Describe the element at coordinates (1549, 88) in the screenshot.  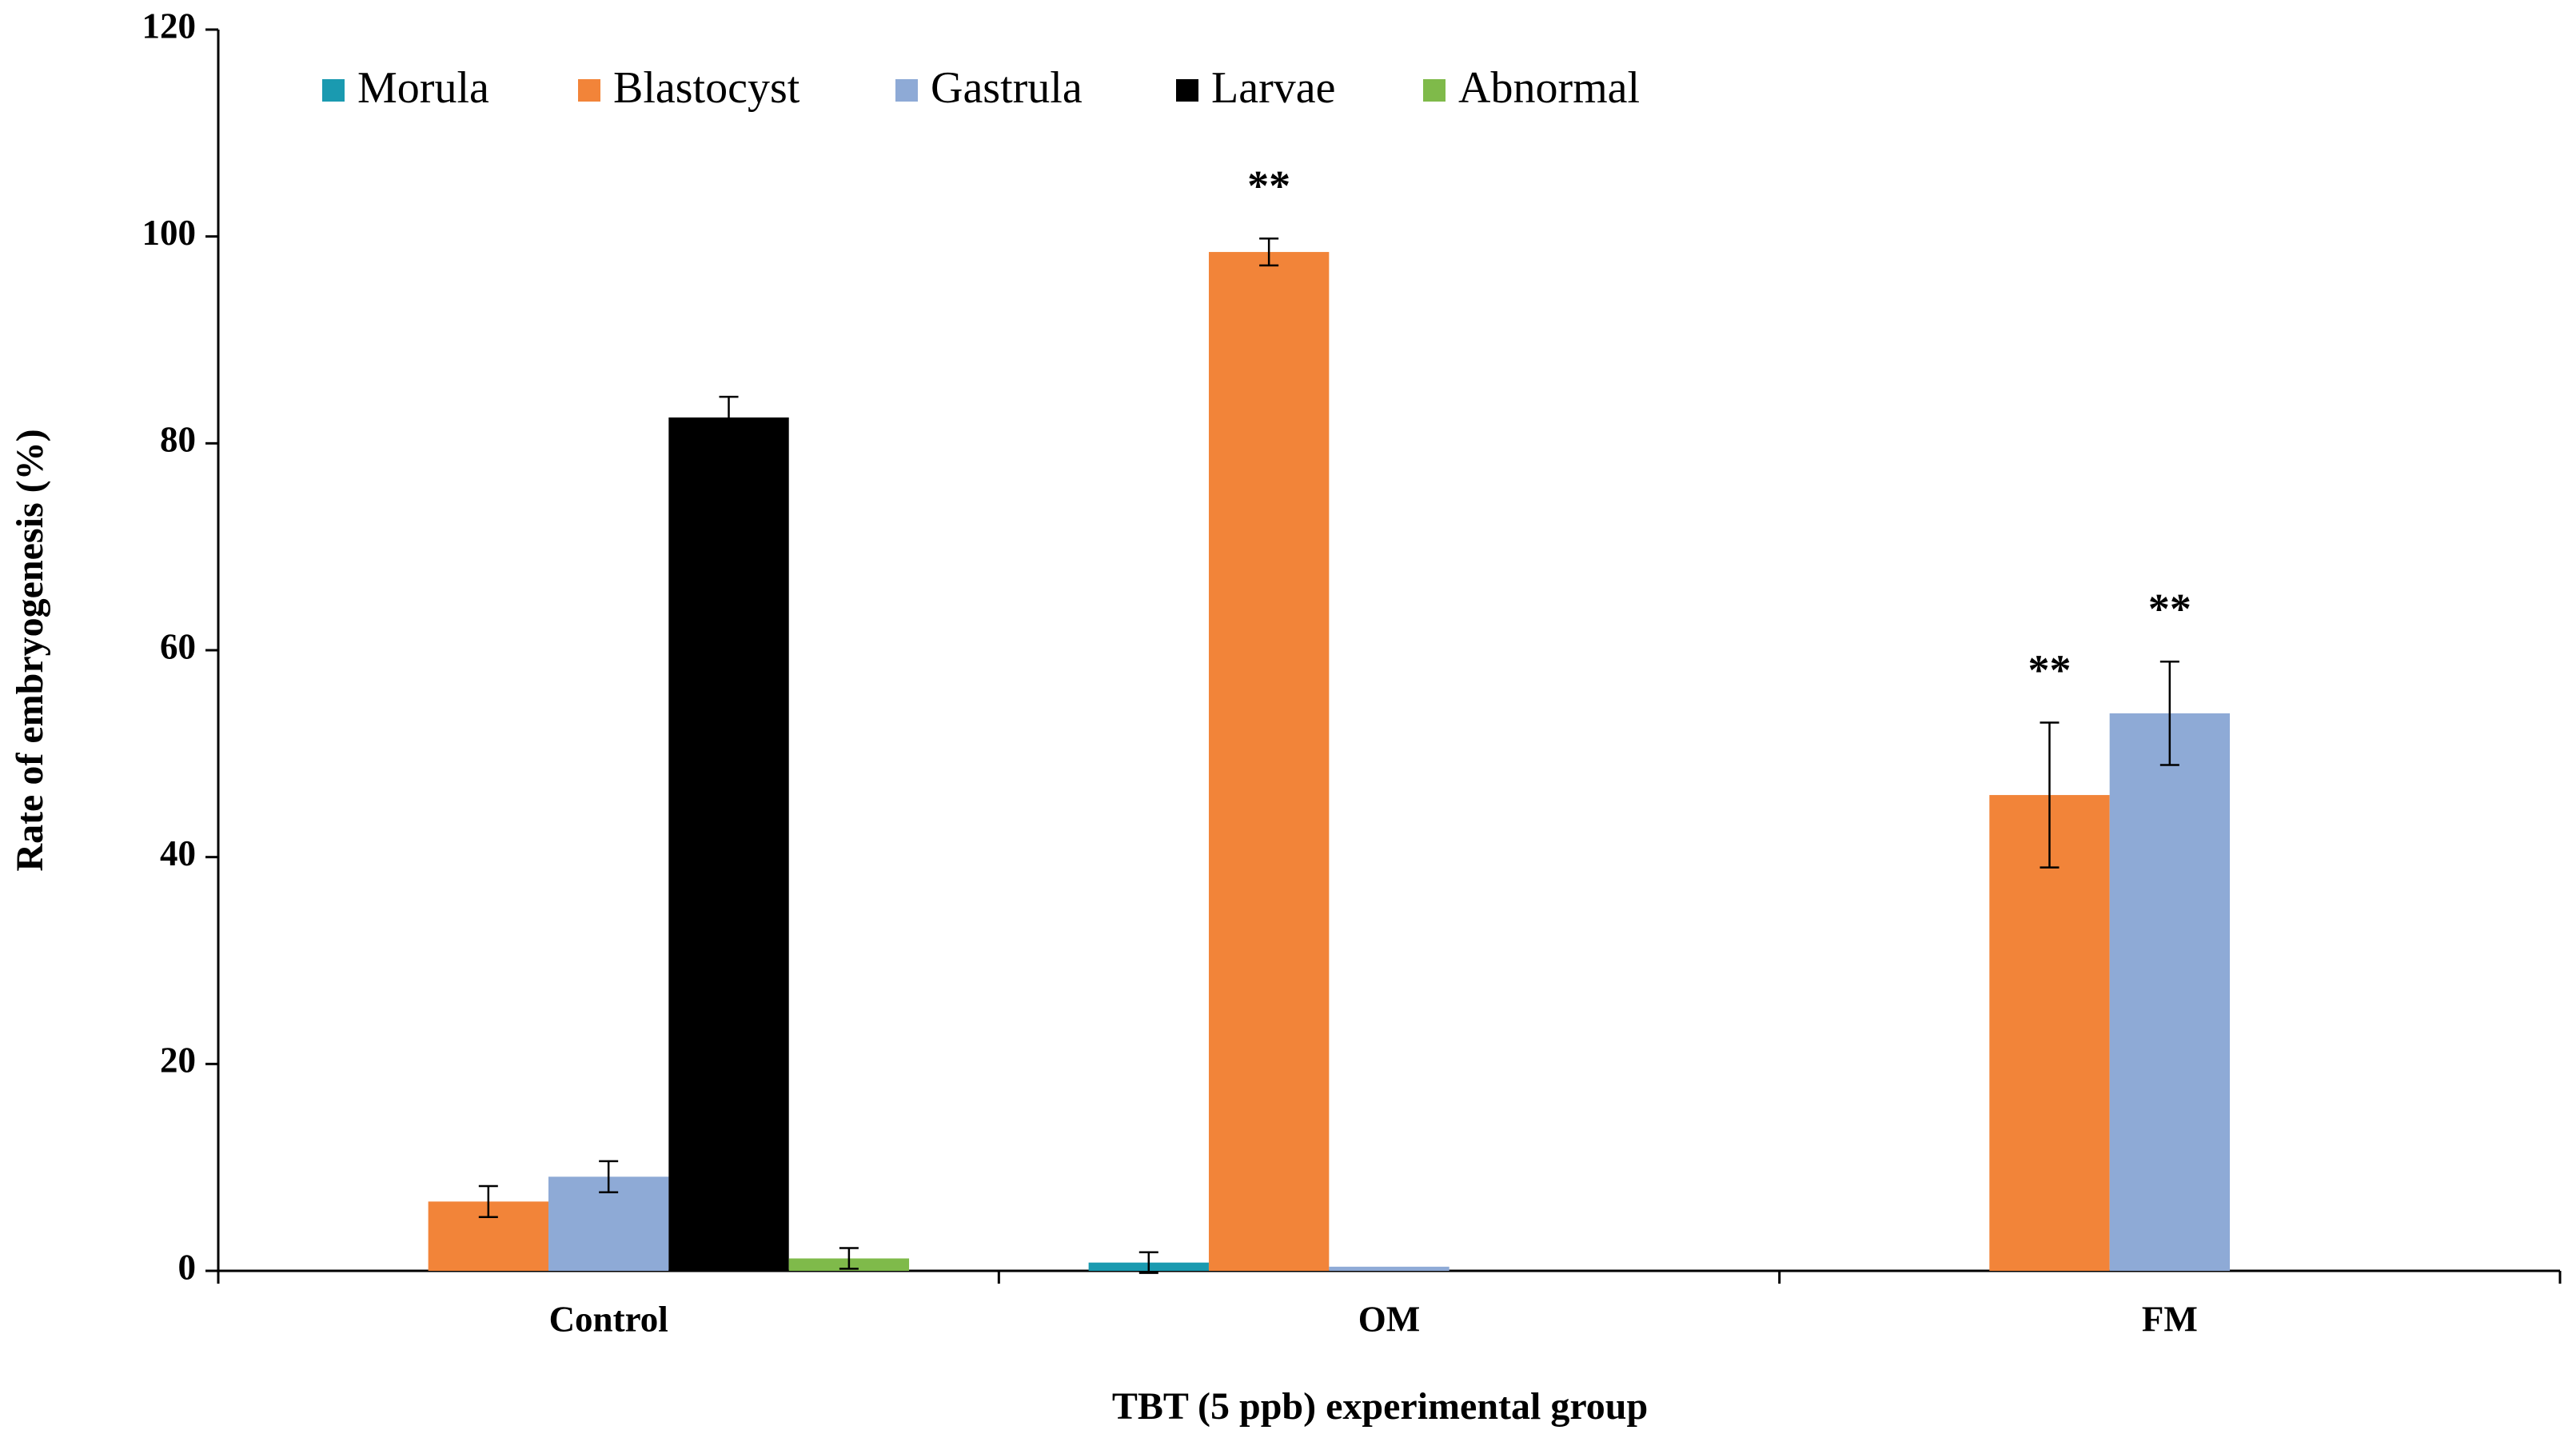
I see `legend-label: Abnormal` at that location.